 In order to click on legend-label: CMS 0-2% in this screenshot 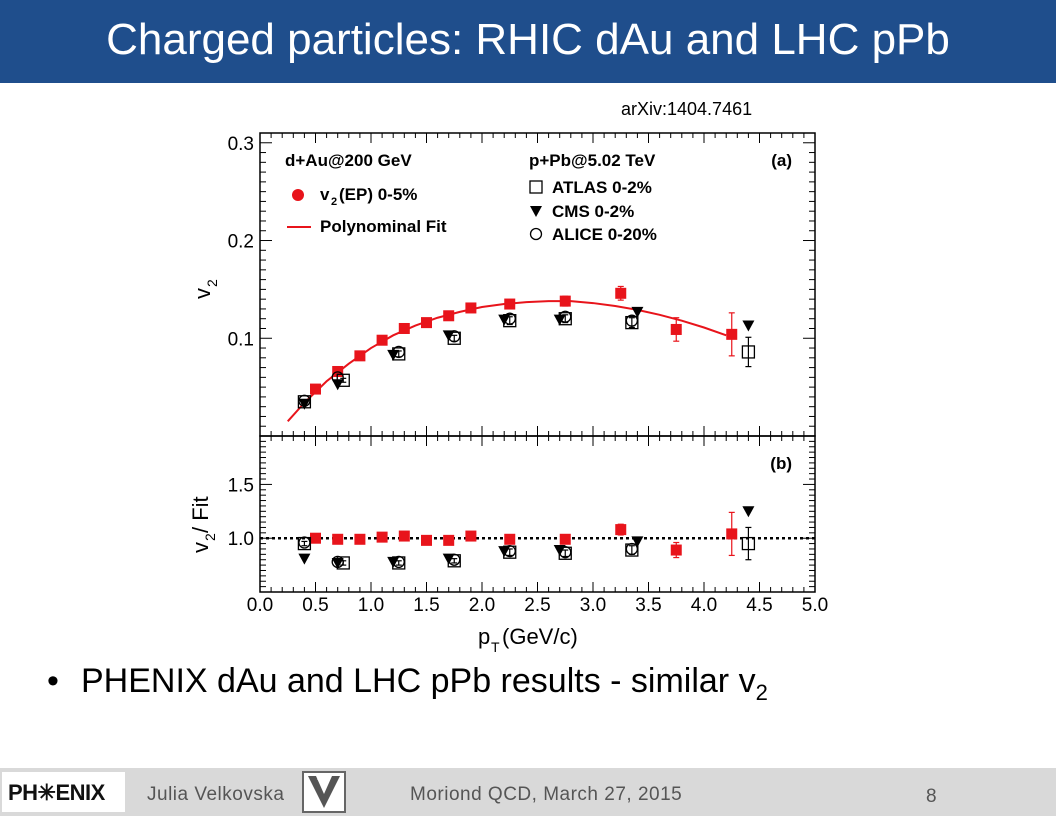, I will do `click(593, 211)`.